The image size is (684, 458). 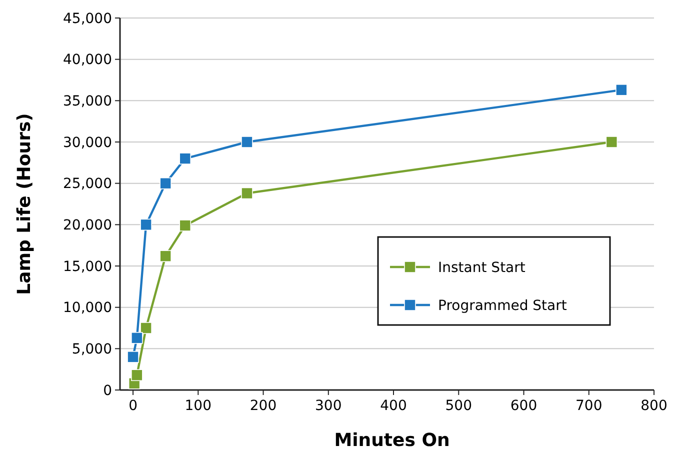 What do you see at coordinates (92, 350) in the screenshot?
I see `y-tick-label: 5,000` at bounding box center [92, 350].